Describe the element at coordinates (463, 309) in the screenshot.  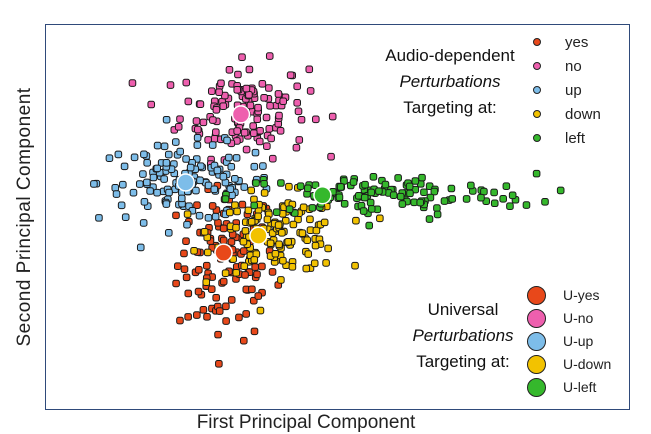
I see `universal-caption-line1: Universal` at that location.